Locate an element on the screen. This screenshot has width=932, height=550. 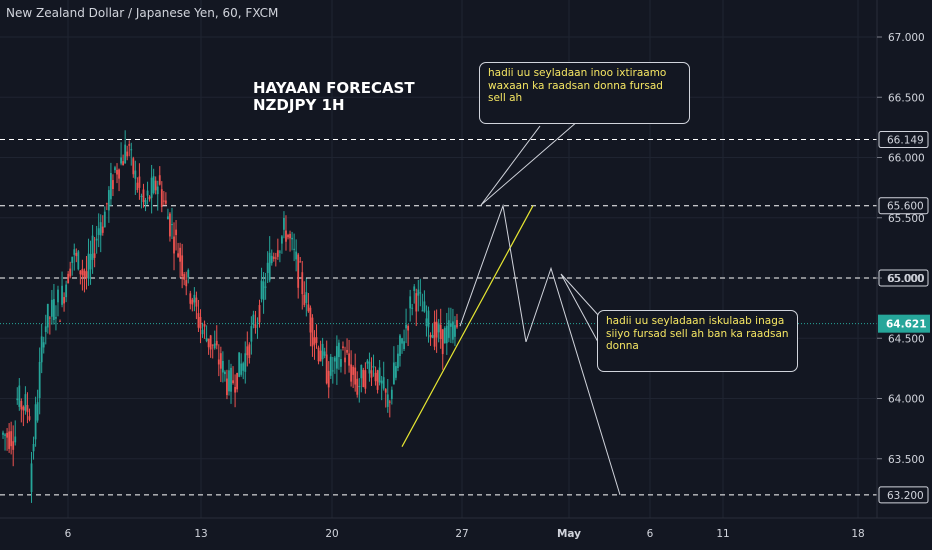
time-tick-label: 20 is located at coordinates (331, 534).